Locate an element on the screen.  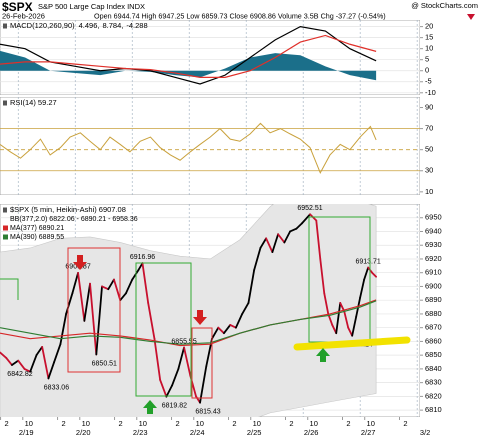
date-label: 2/25 is located at coordinates (254, 432).